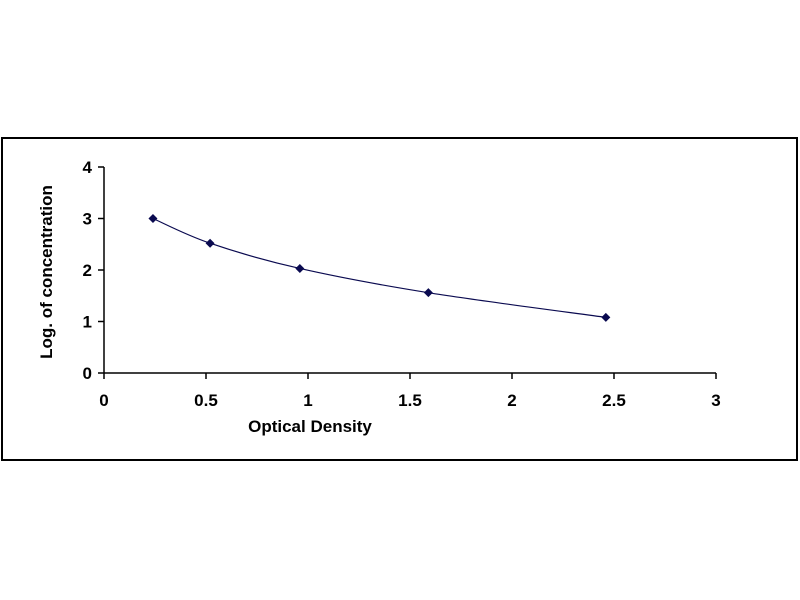 The width and height of the screenshot is (800, 600). I want to click on y-tick-label: 0, so click(87, 373).